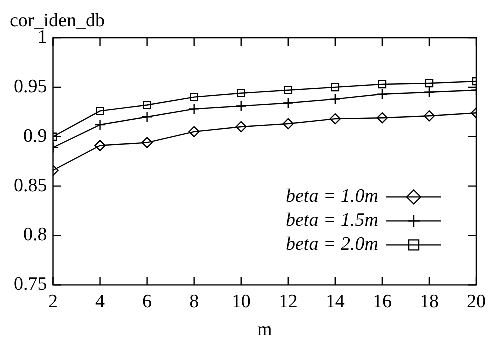  I want to click on y-tick-label: 0.85, so click(31, 185).